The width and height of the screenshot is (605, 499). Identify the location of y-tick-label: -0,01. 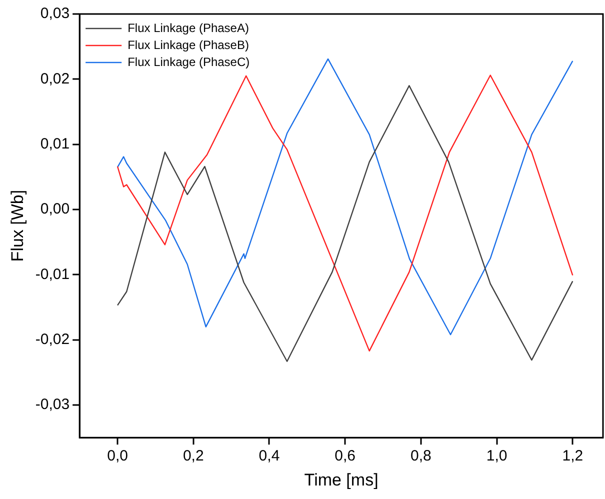
(52, 274).